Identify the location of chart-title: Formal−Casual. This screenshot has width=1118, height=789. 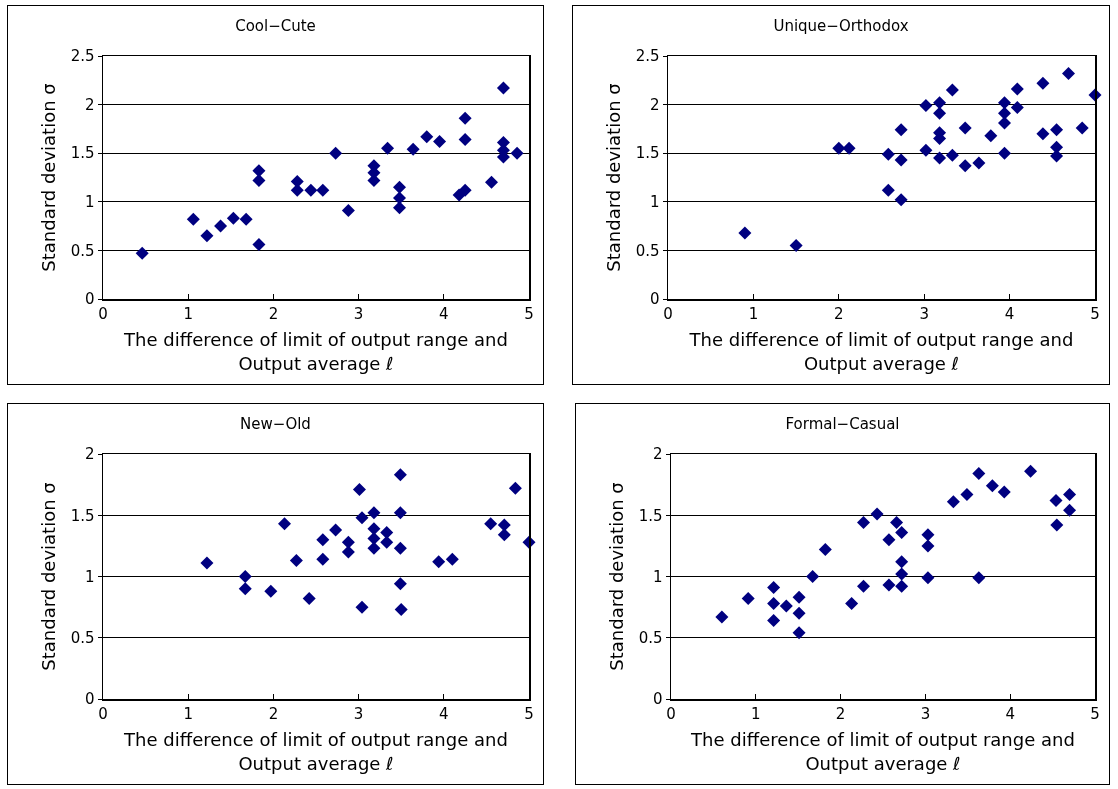
(842, 423).